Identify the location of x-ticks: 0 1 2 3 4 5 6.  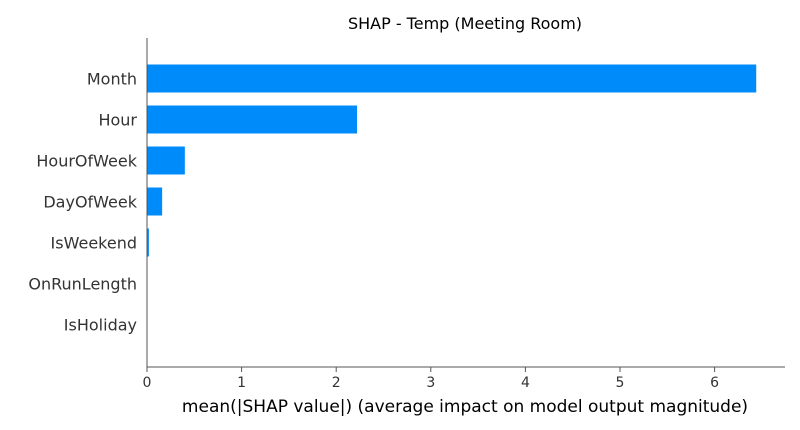
(431, 379).